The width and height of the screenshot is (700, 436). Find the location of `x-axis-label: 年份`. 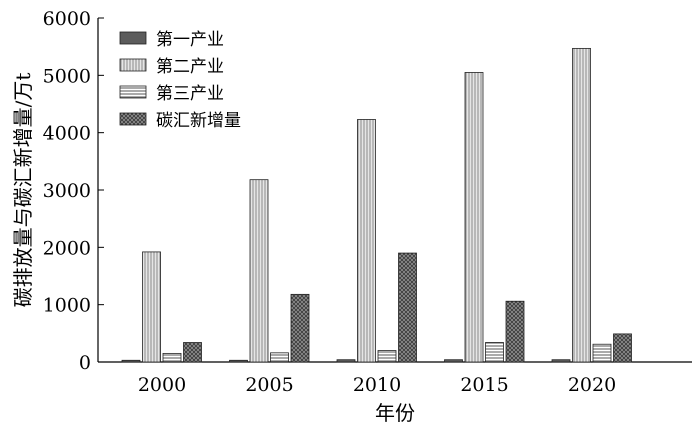

x-axis-label: 年份 is located at coordinates (395, 413).